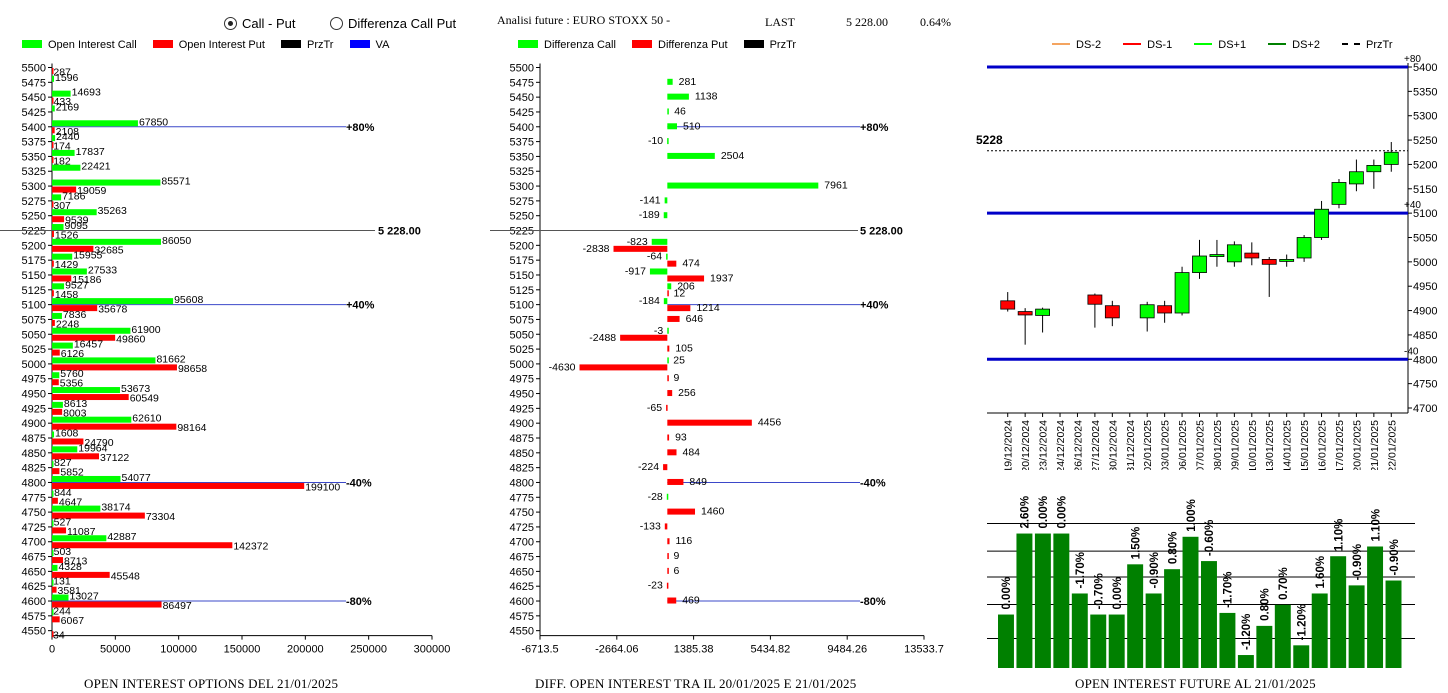 This screenshot has height=693, width=1448. What do you see at coordinates (71, 502) in the screenshot?
I see `put-value-label: 4647` at bounding box center [71, 502].